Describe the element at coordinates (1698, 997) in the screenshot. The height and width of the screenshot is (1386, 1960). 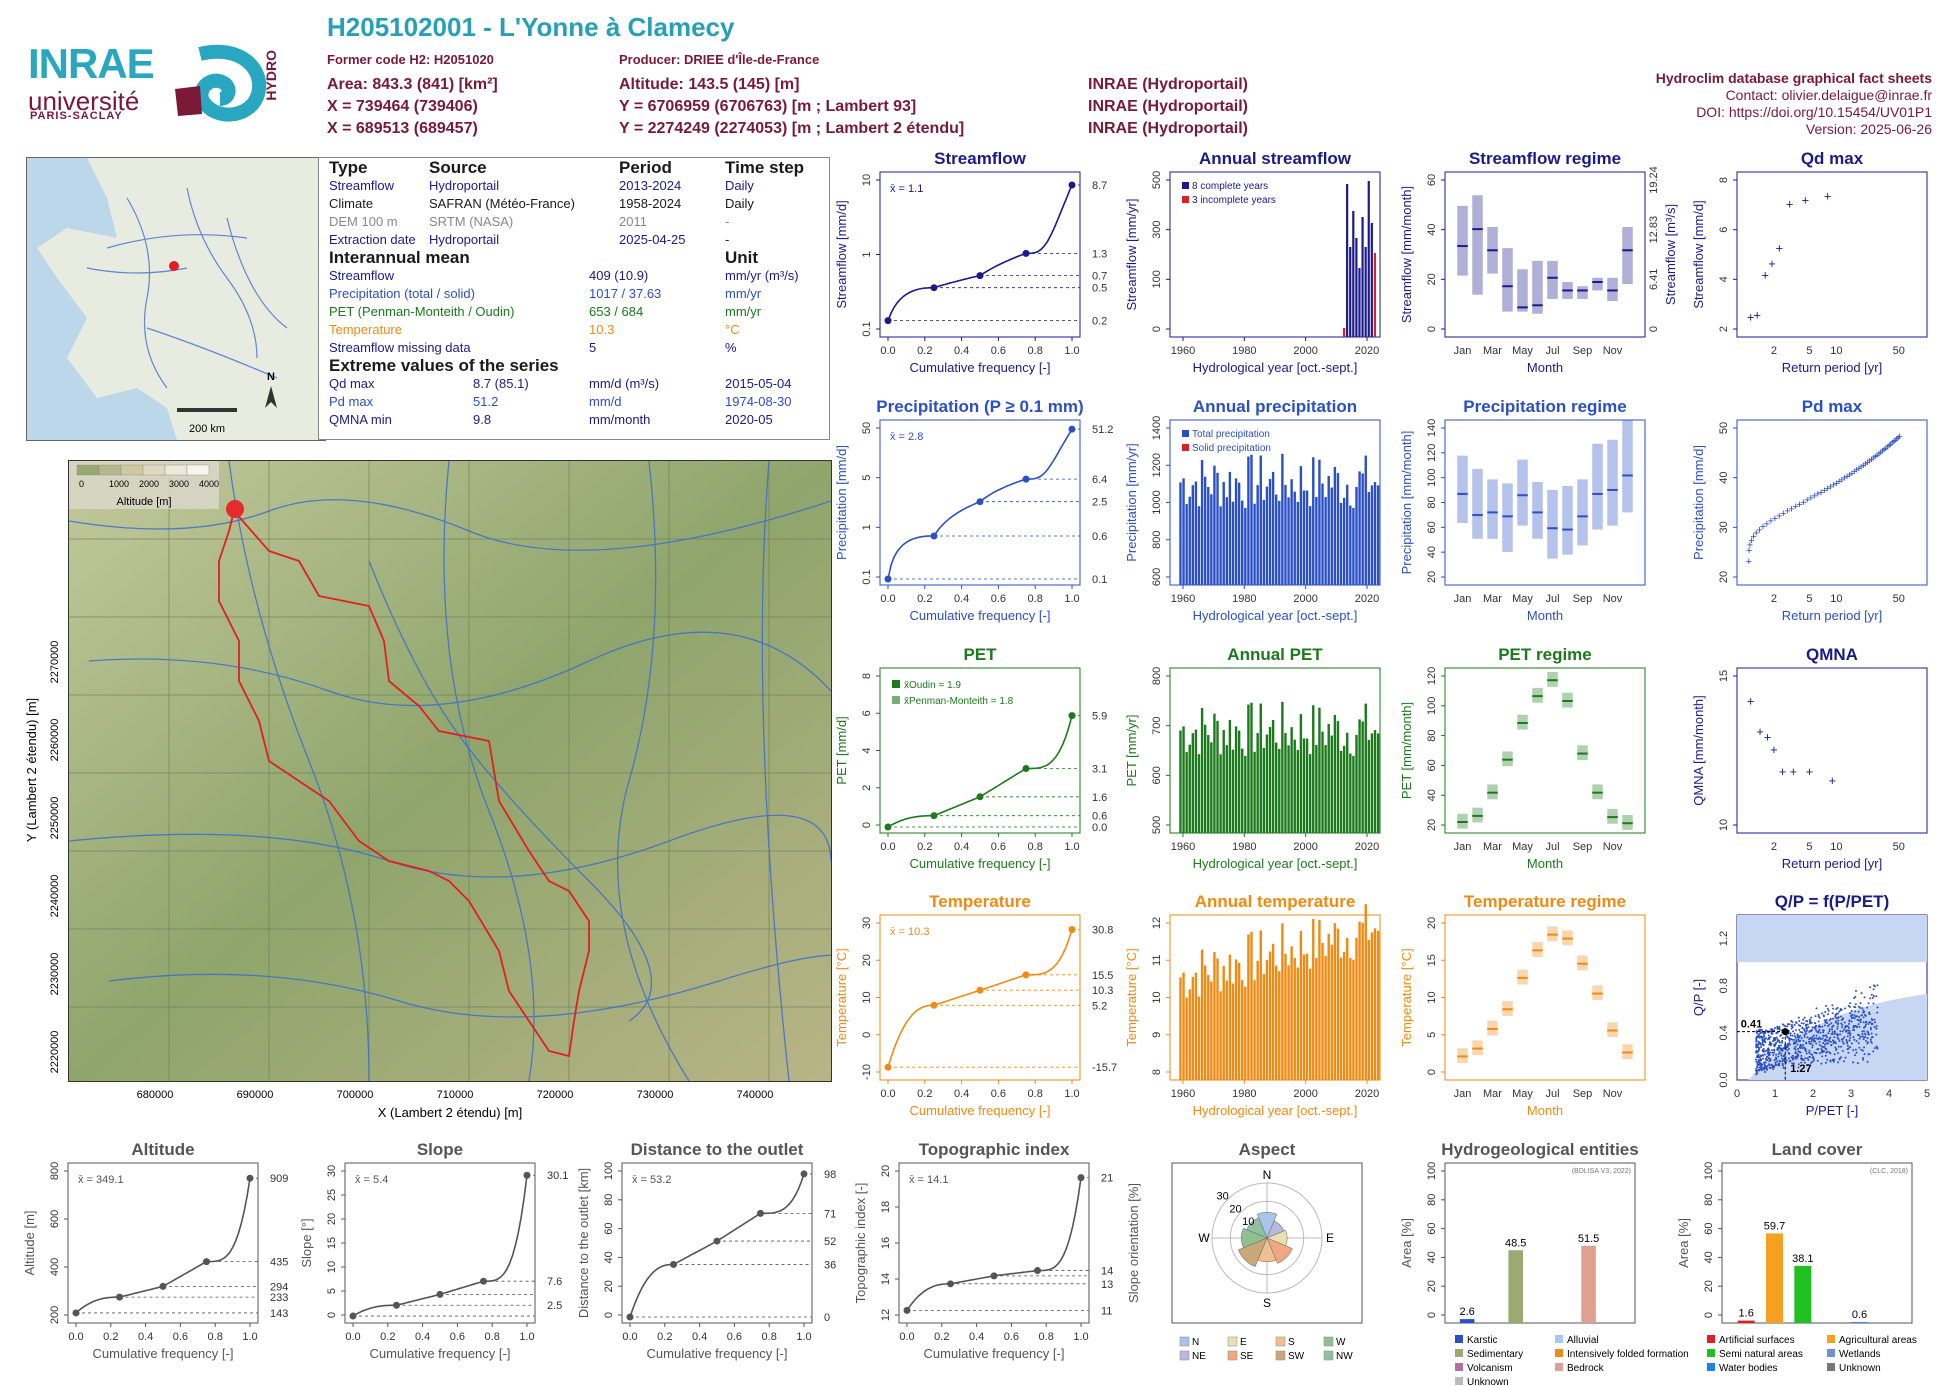
I see `chart-ylabel: Q/P [-]` at that location.